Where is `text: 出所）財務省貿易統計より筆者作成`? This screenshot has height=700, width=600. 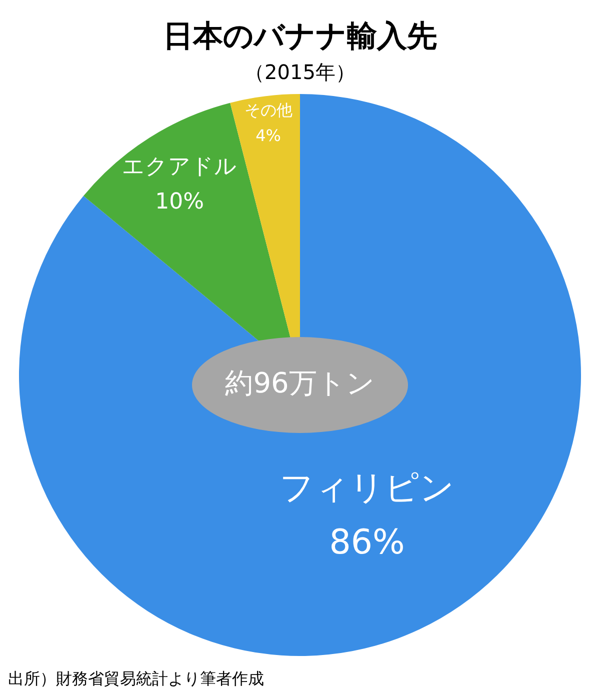
text: 出所）財務省貿易統計より筆者作成 is located at coordinates (136, 678).